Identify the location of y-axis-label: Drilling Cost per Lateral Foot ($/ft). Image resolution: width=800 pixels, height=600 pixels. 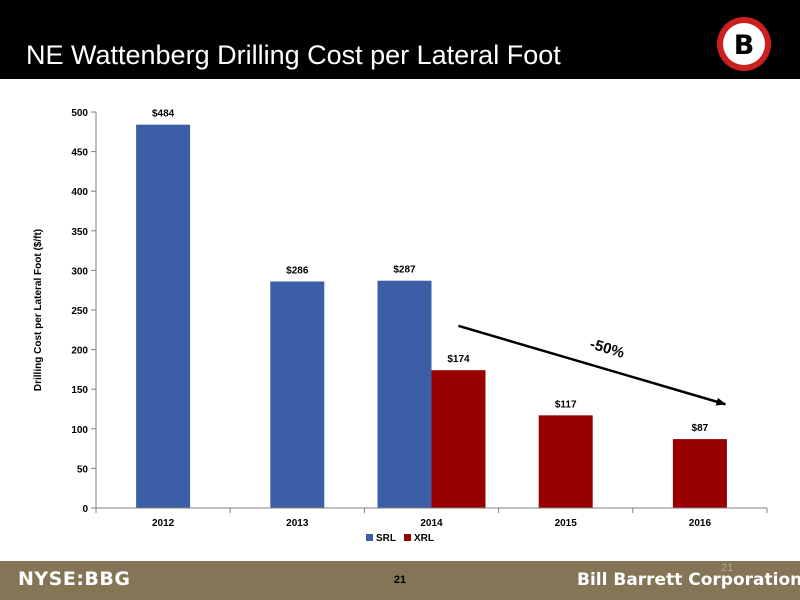
(38, 310).